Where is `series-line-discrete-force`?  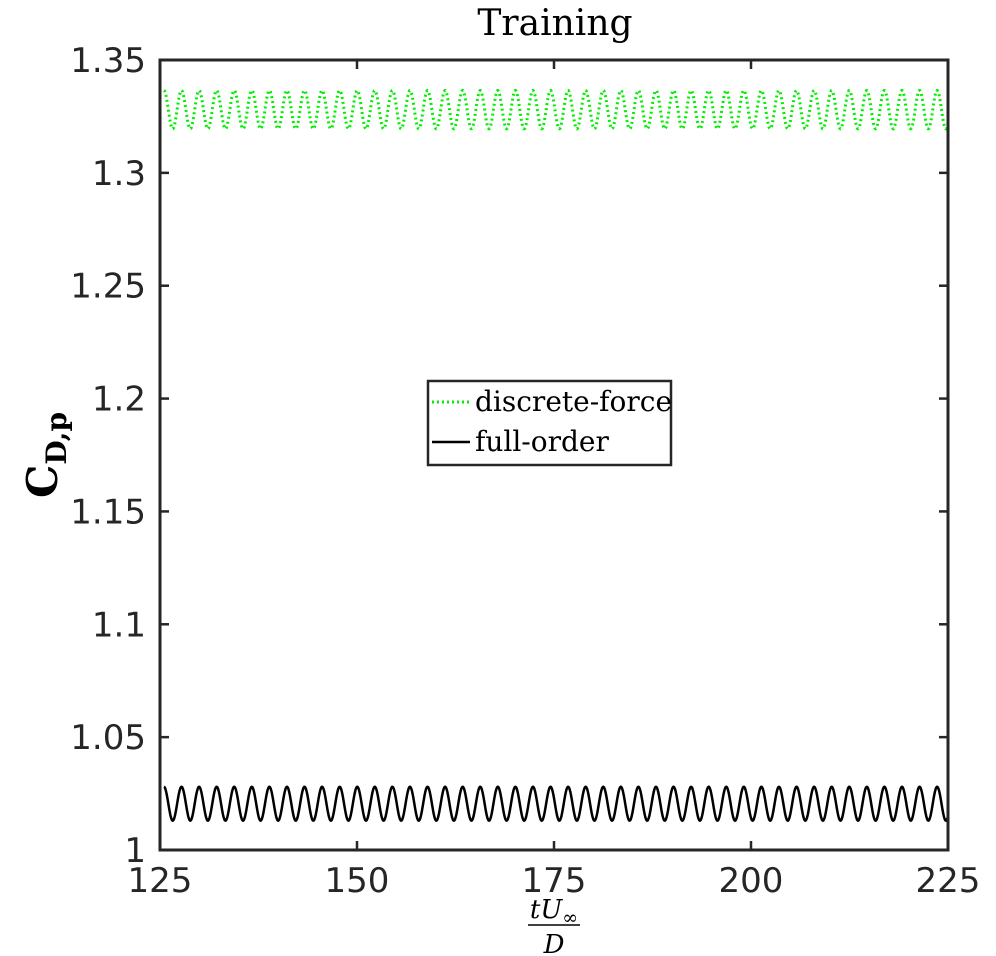
series-line-discrete-force is located at coordinates (556, 109).